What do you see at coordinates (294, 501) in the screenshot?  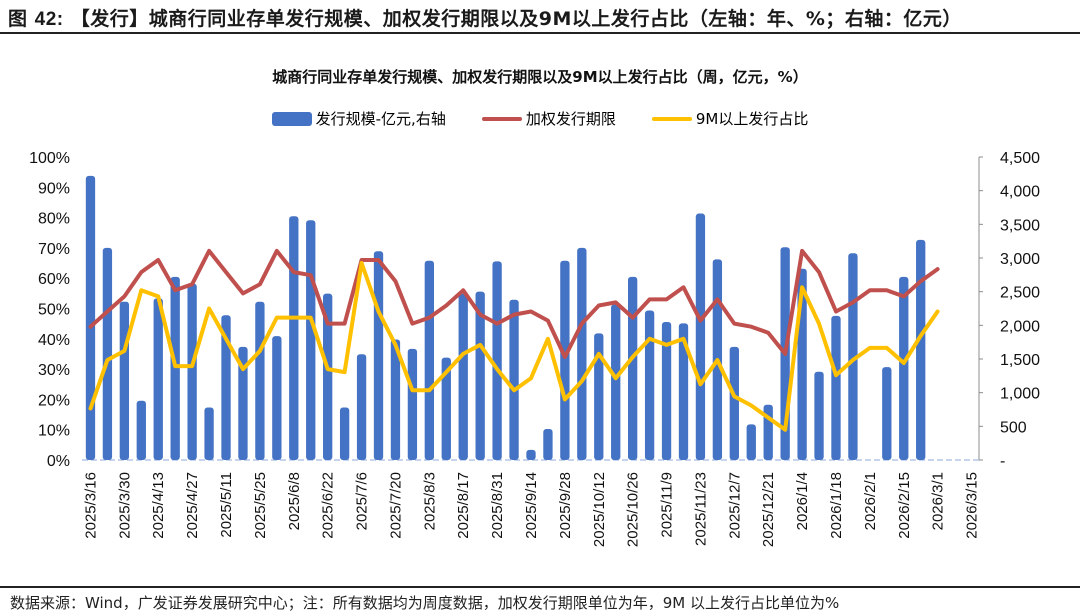 I see `x-axis-tick-label: 2025/6/8` at bounding box center [294, 501].